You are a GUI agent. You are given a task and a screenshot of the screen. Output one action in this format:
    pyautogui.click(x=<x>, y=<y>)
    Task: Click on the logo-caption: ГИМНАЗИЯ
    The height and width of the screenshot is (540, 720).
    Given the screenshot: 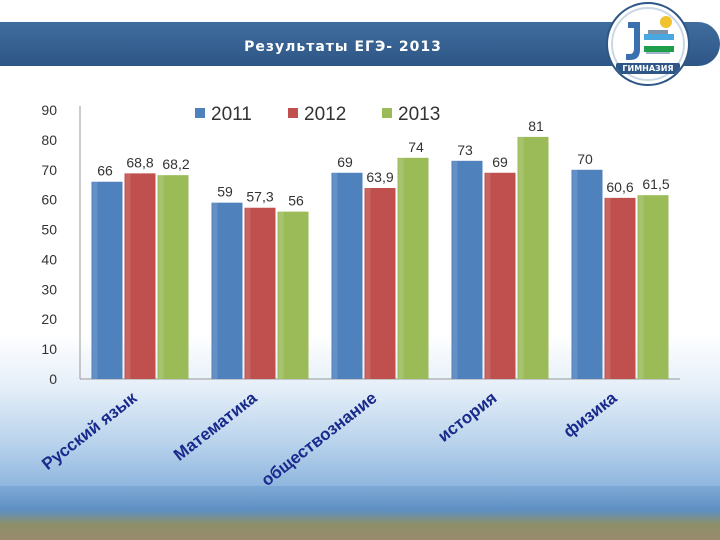 What is the action you would take?
    pyautogui.click(x=648, y=68)
    